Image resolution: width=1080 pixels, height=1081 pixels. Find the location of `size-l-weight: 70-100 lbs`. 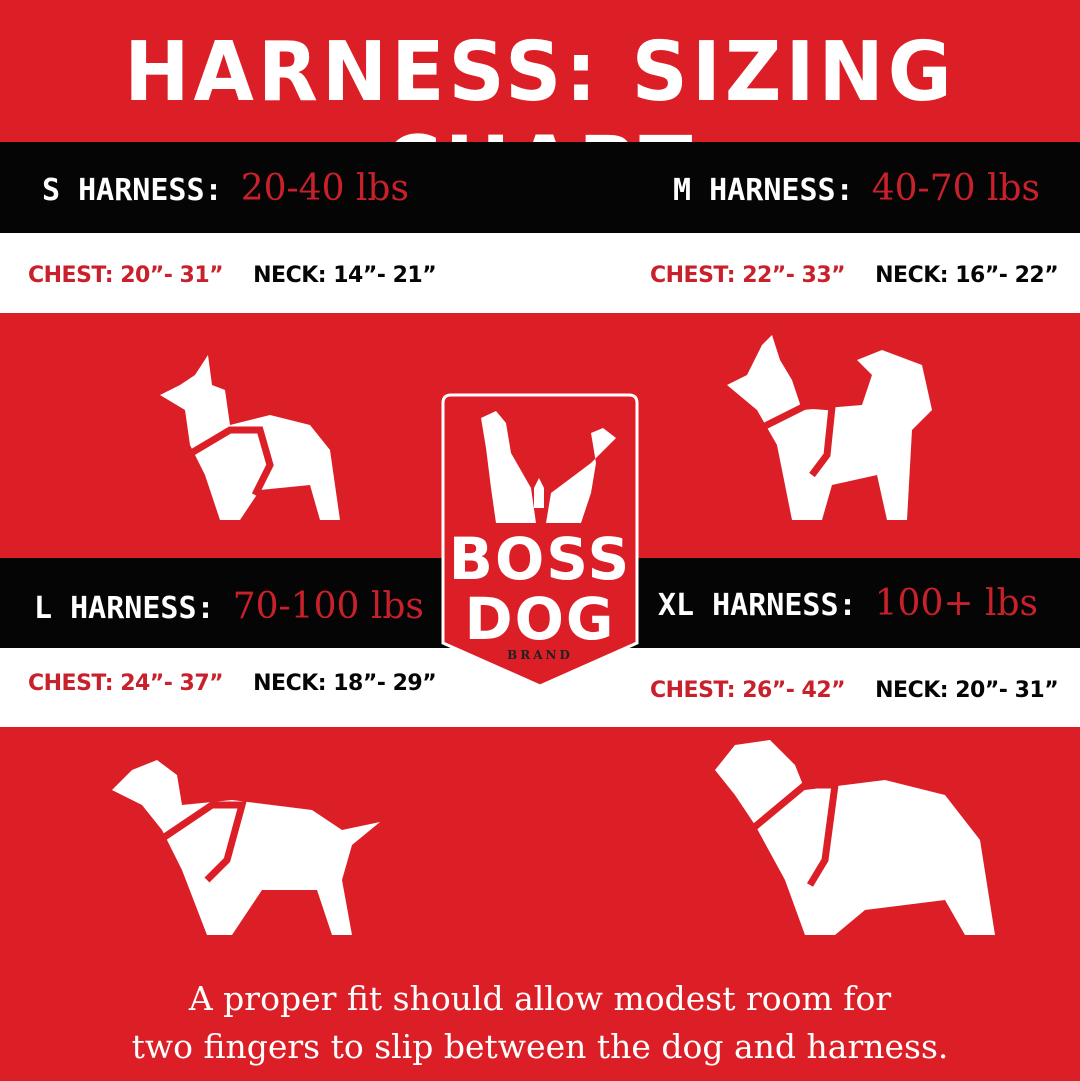

size-l-weight: 70-100 lbs is located at coordinates (328, 606).